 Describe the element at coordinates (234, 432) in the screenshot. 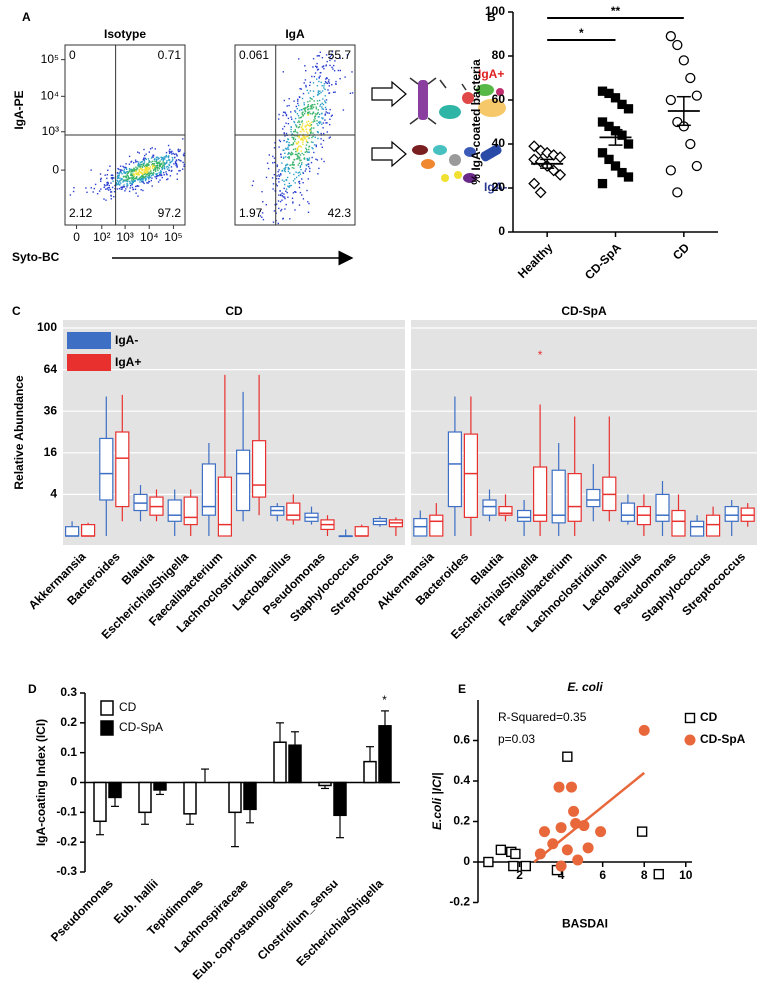

I see `panel-background` at that location.